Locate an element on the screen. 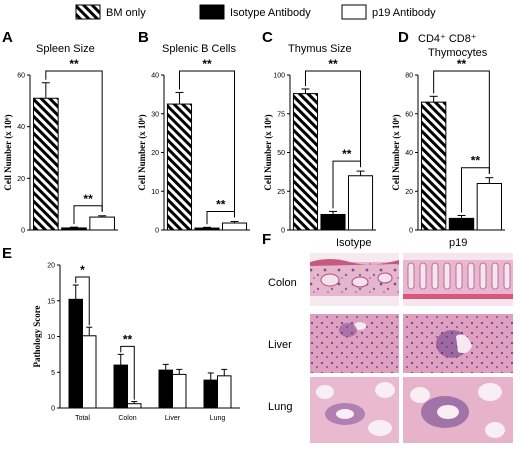 This screenshot has width=520, height=449. histology-image-liver-isotype is located at coordinates (354, 343).